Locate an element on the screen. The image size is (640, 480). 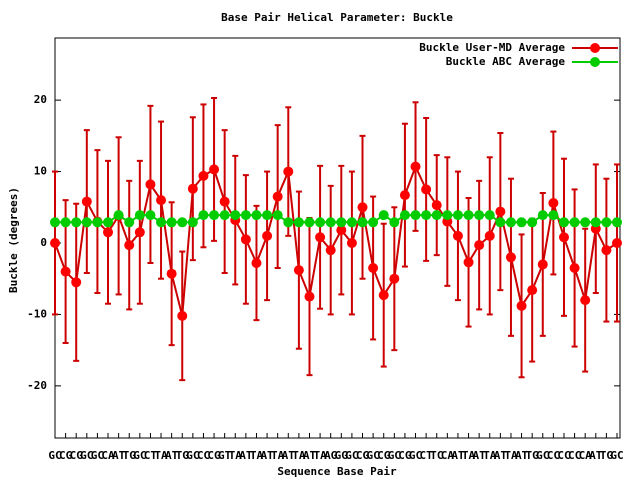
chart-title: Base Pair Helical Parameter: Buckle is located at coordinates (337, 17).